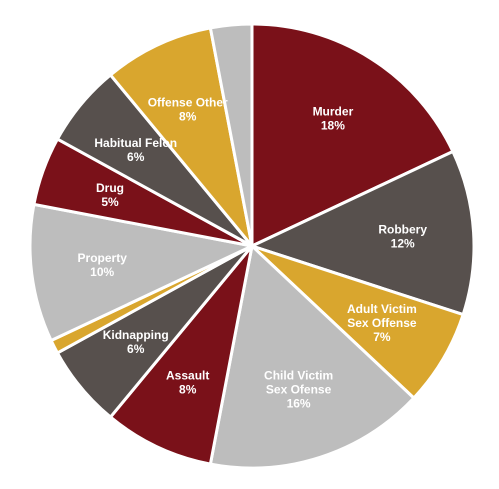  What do you see at coordinates (402, 230) in the screenshot?
I see `slice-label-line: Robbery` at bounding box center [402, 230].